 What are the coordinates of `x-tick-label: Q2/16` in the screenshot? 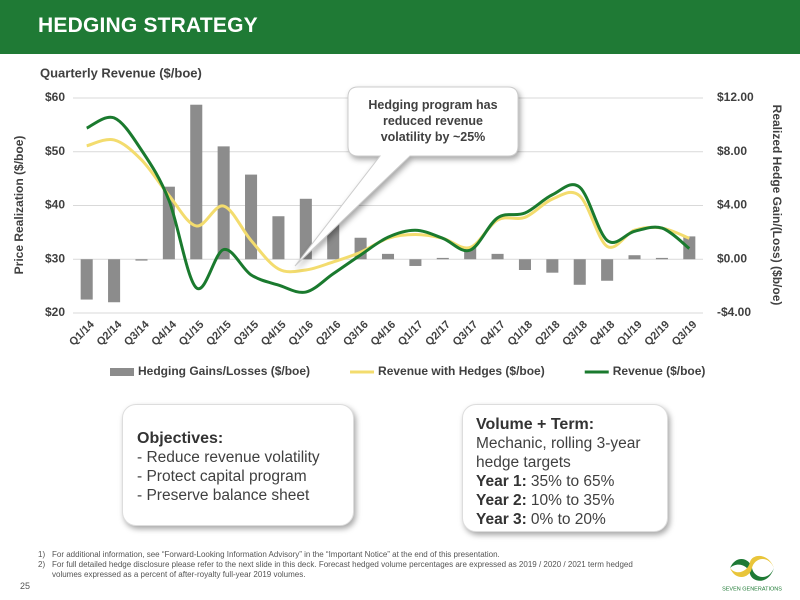 It's located at (329, 334).